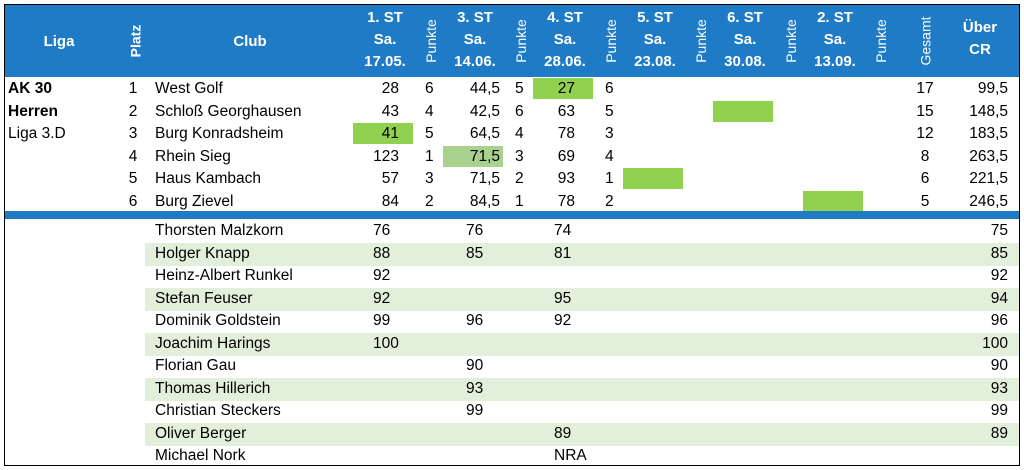 This screenshot has width=1024, height=470. What do you see at coordinates (484, 156) in the screenshot?
I see `score-round-3: 71,5` at bounding box center [484, 156].